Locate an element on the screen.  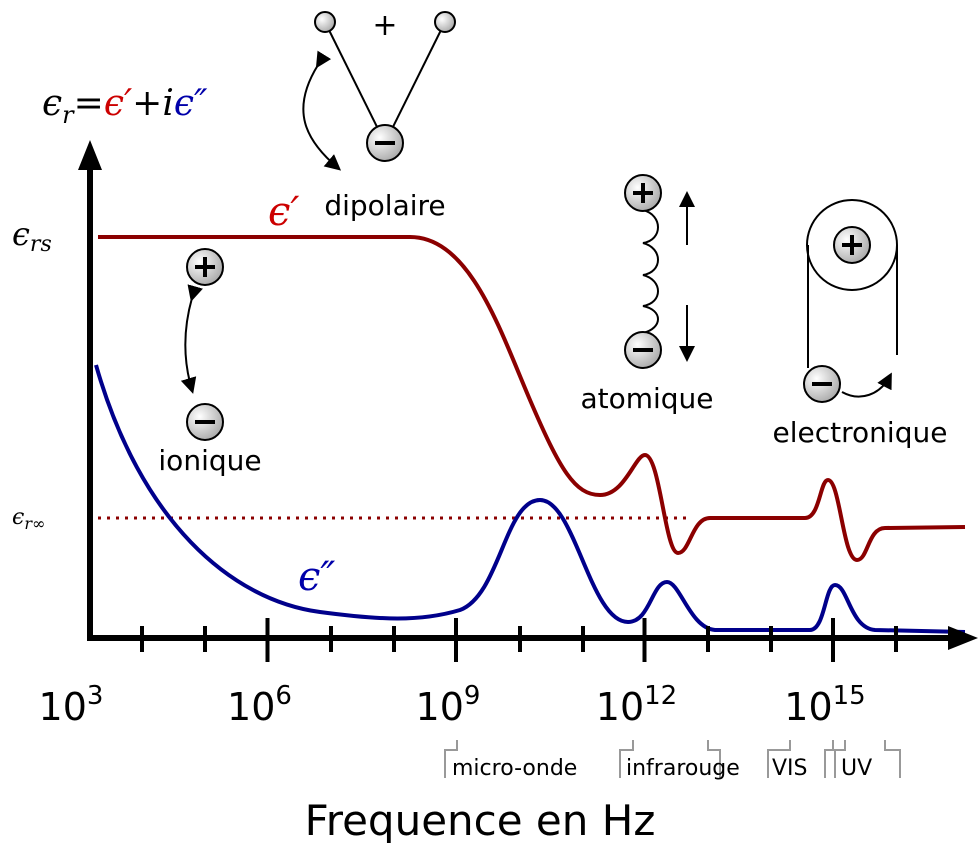
electronic-icon is located at coordinates (850, 301).